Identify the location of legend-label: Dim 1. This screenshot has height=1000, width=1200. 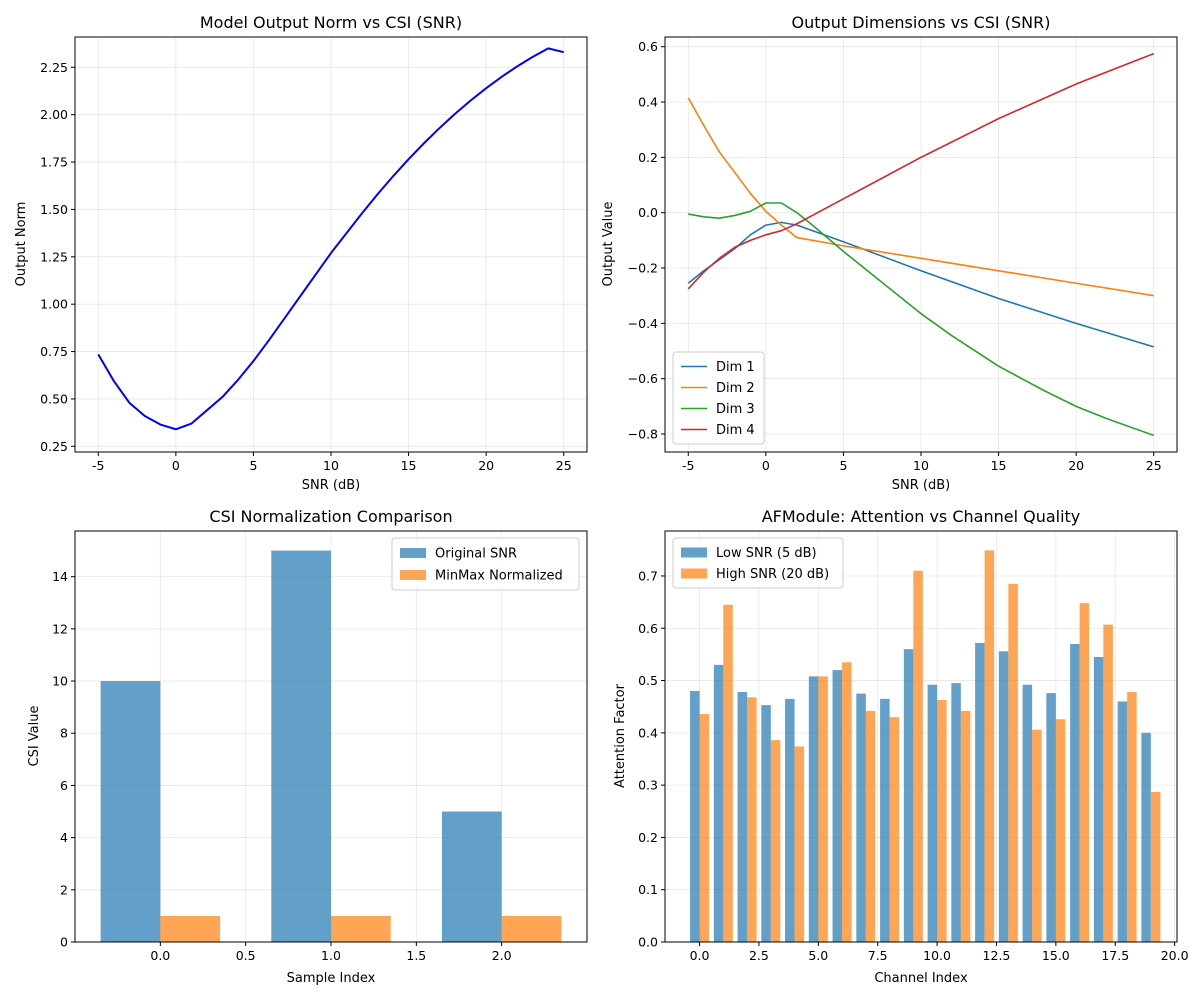
(735, 367).